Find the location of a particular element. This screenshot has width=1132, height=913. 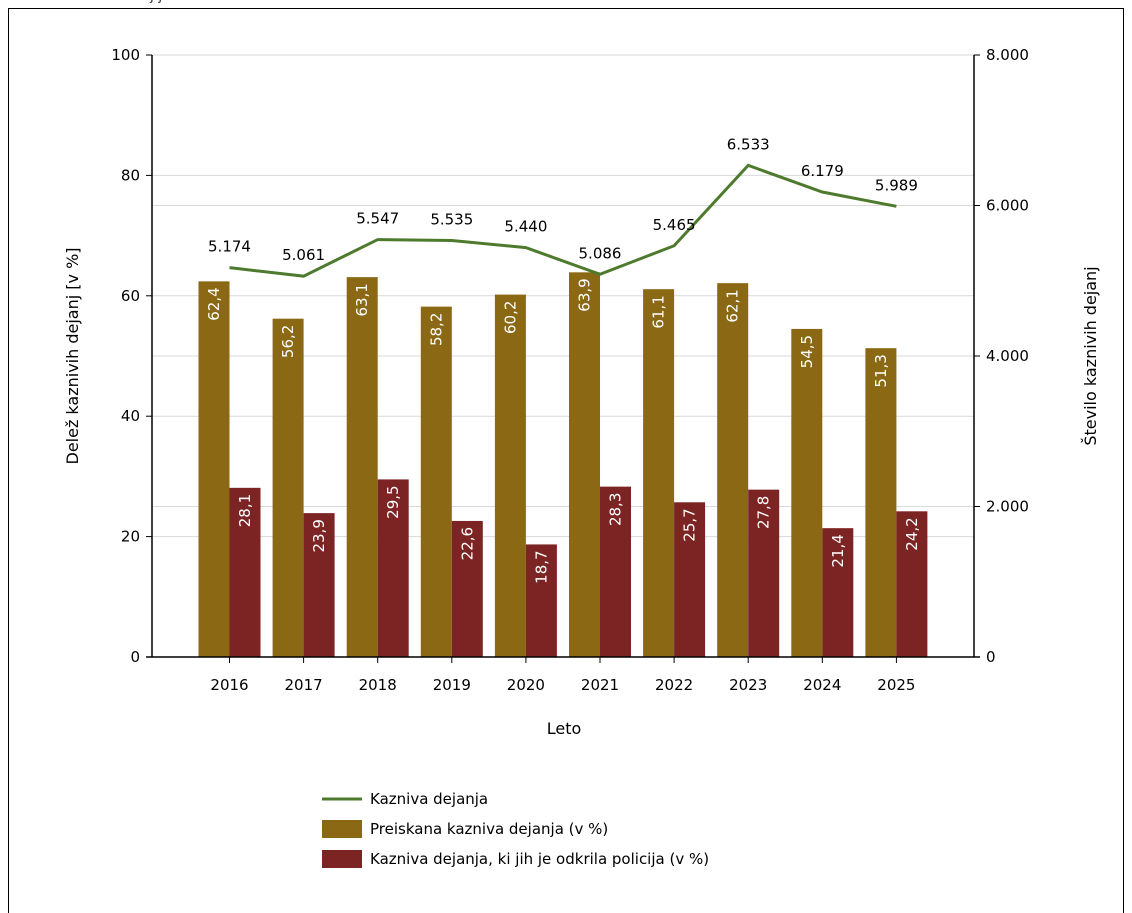

x-tick-label: 2024 is located at coordinates (822, 685).